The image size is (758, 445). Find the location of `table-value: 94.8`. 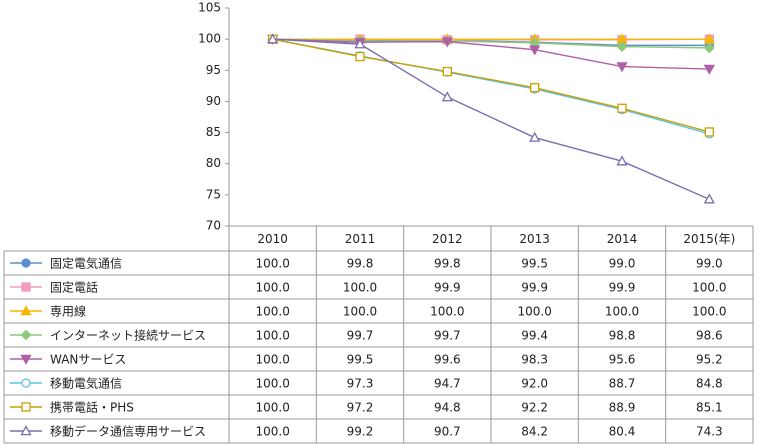

table-value: 94.8 is located at coordinates (447, 408).